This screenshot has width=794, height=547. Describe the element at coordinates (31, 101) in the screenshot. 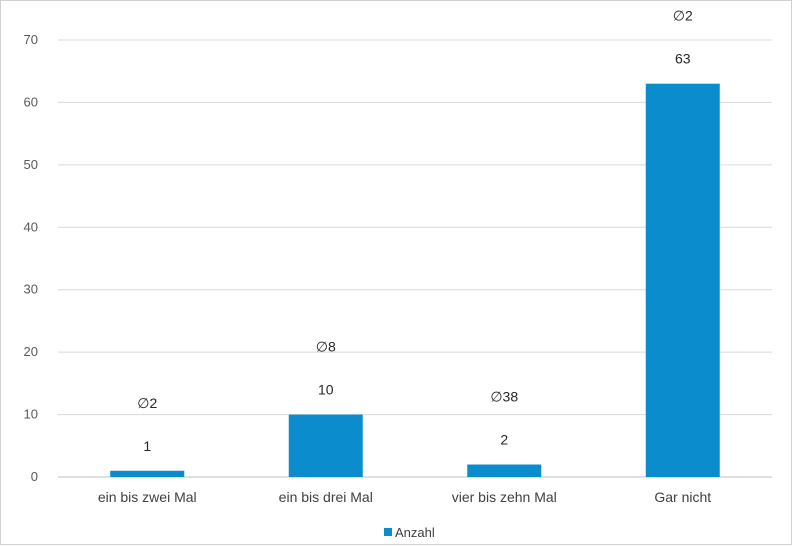

I see `y-tick-label: 60` at that location.